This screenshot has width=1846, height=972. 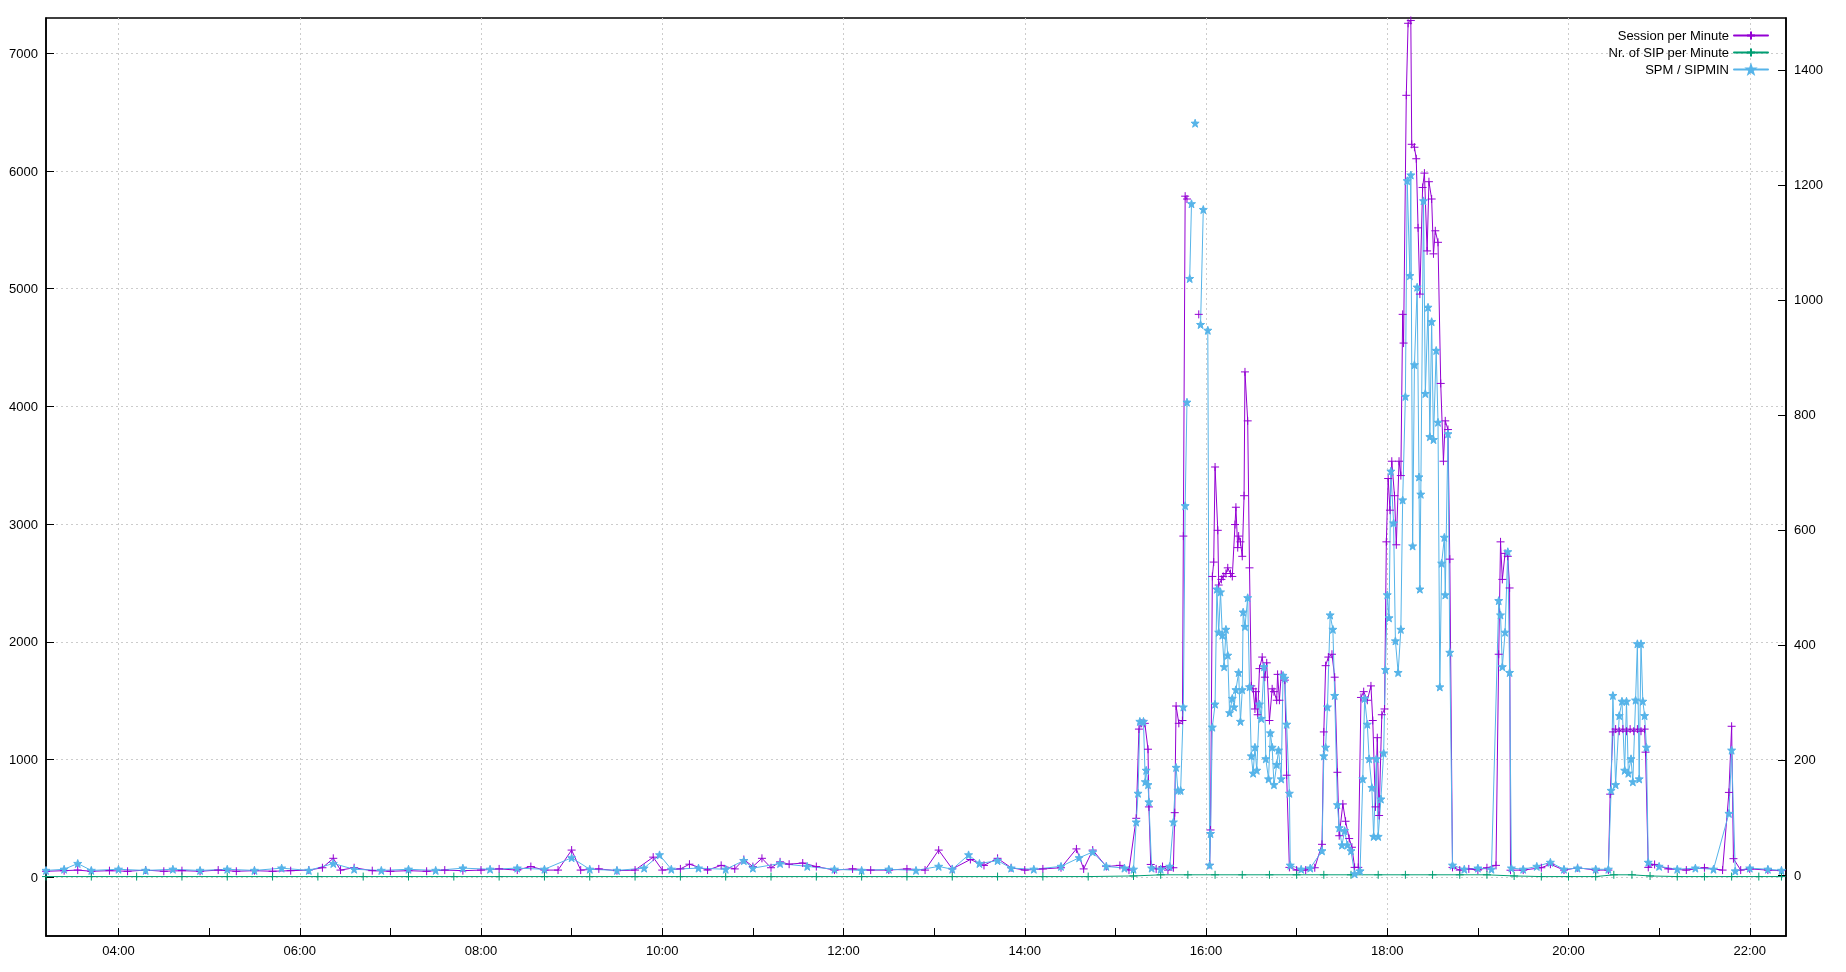 What do you see at coordinates (300, 950) in the screenshot?
I see `x-tick-label: 06:00` at bounding box center [300, 950].